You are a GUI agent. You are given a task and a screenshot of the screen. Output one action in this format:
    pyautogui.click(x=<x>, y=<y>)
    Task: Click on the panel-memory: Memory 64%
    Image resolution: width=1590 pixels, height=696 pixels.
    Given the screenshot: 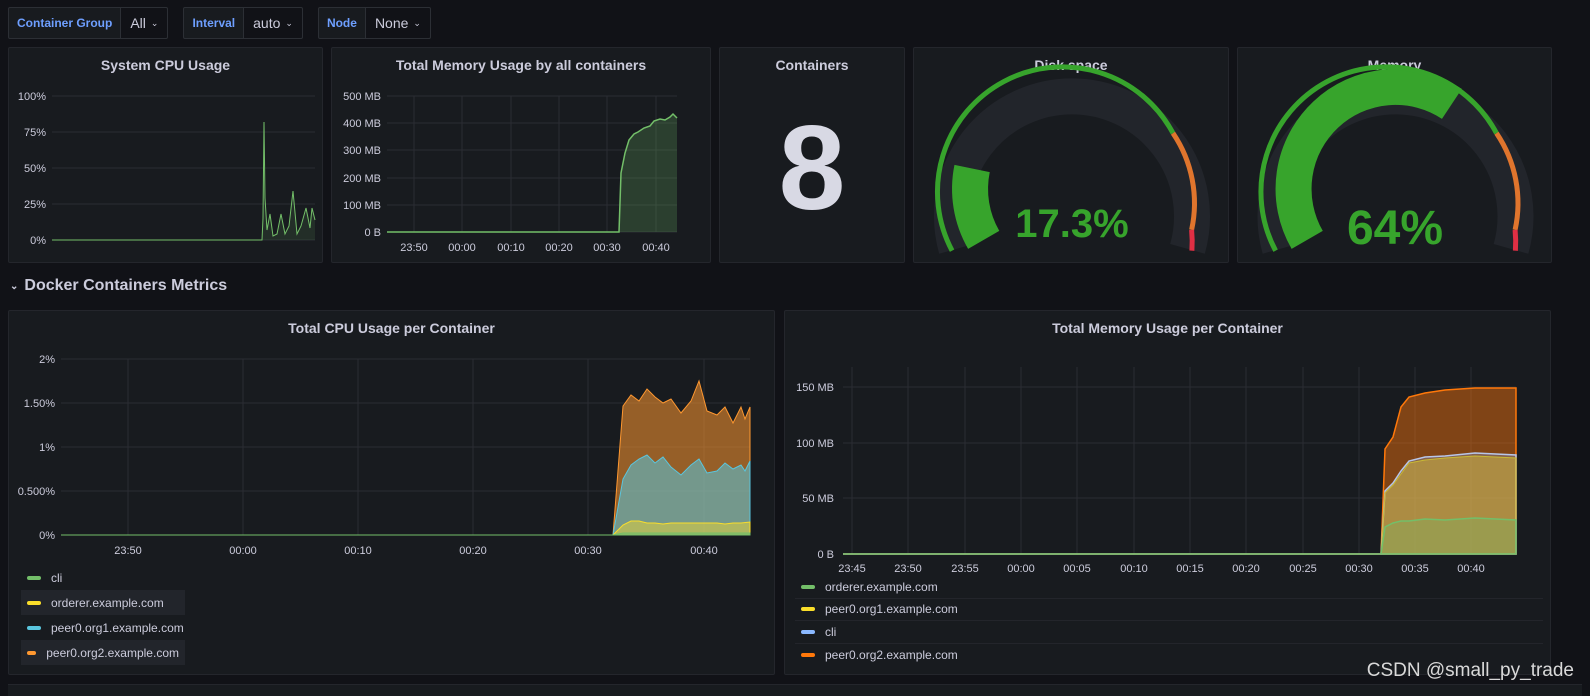 What is the action you would take?
    pyautogui.click(x=1394, y=155)
    